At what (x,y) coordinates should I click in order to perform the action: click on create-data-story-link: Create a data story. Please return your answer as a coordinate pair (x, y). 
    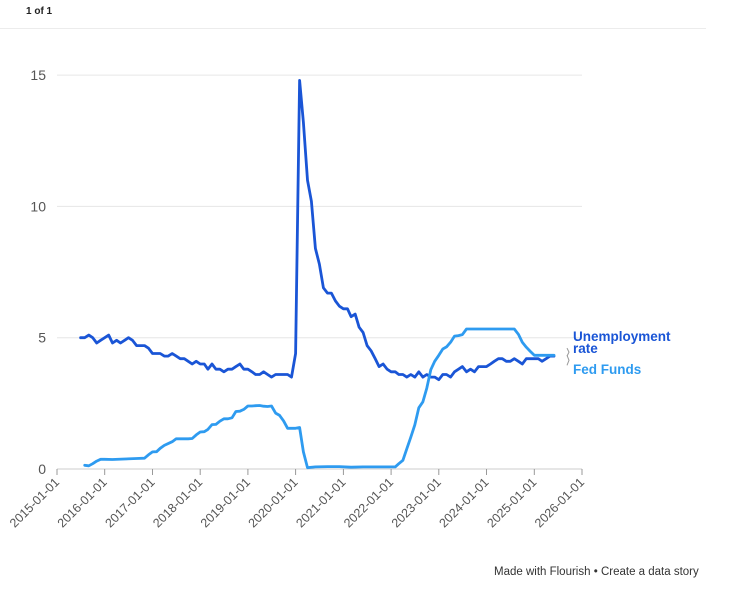
    Looking at the image, I should click on (649, 572).